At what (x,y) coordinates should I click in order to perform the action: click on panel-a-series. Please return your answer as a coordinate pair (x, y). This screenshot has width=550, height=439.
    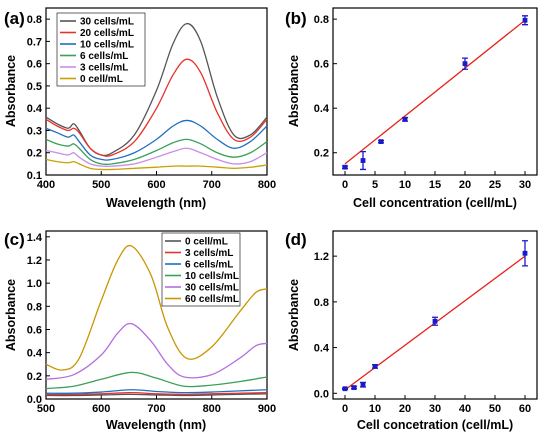
    Looking at the image, I should click on (156, 96).